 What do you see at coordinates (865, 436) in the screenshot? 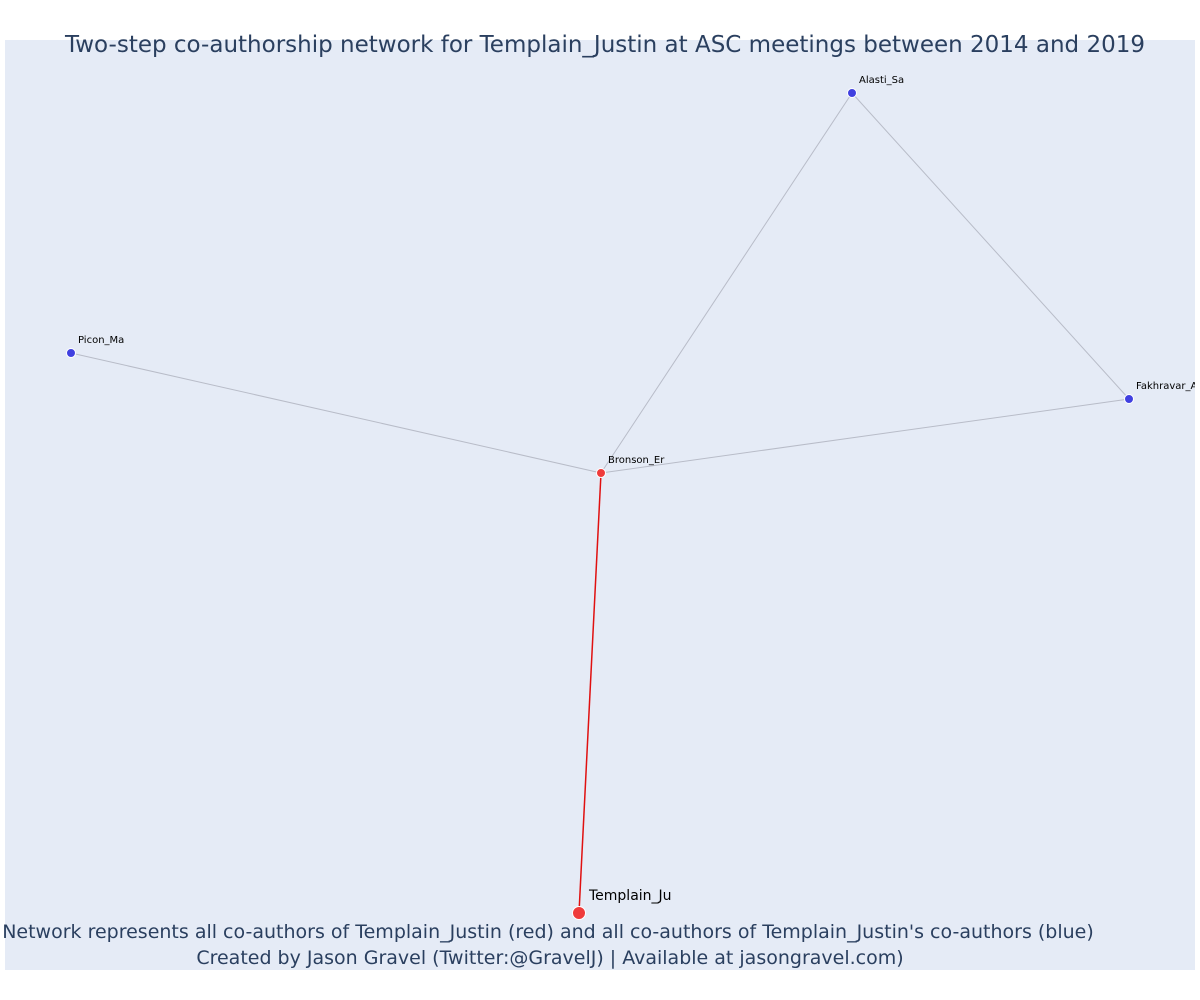
I see `edge-bronson_er-fakhravar_ar` at bounding box center [865, 436].